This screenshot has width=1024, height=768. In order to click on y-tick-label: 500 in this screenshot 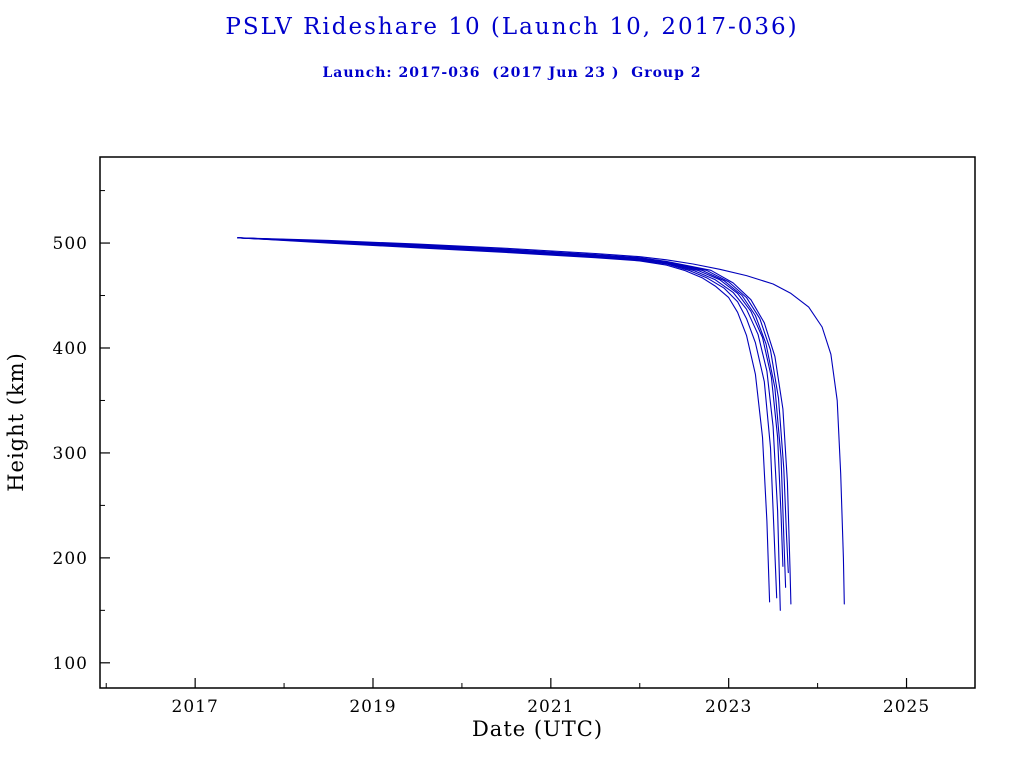, I will do `click(70, 244)`.